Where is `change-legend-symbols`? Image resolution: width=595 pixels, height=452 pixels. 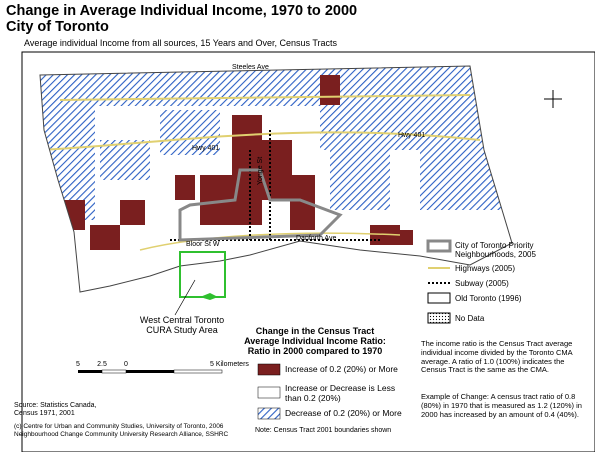
change-legend-symbols is located at coordinates (269, 391).